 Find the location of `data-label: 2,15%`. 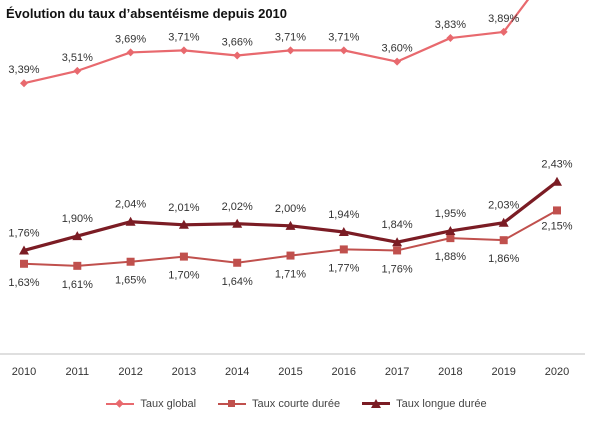

data-label: 2,15% is located at coordinates (556, 226).